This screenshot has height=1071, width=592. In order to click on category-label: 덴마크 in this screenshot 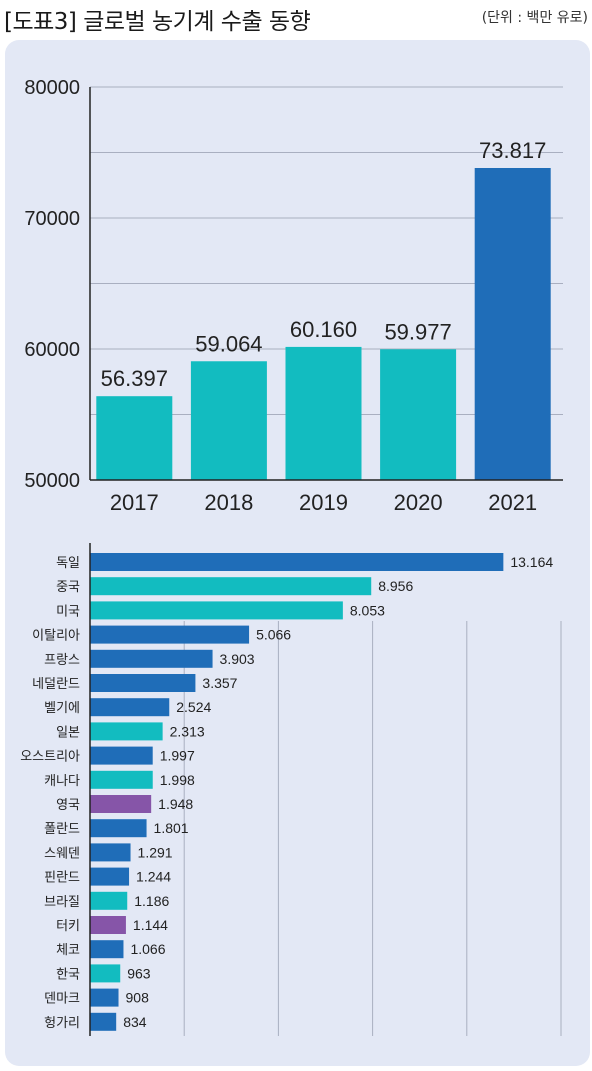, I will do `click(62, 999)`.